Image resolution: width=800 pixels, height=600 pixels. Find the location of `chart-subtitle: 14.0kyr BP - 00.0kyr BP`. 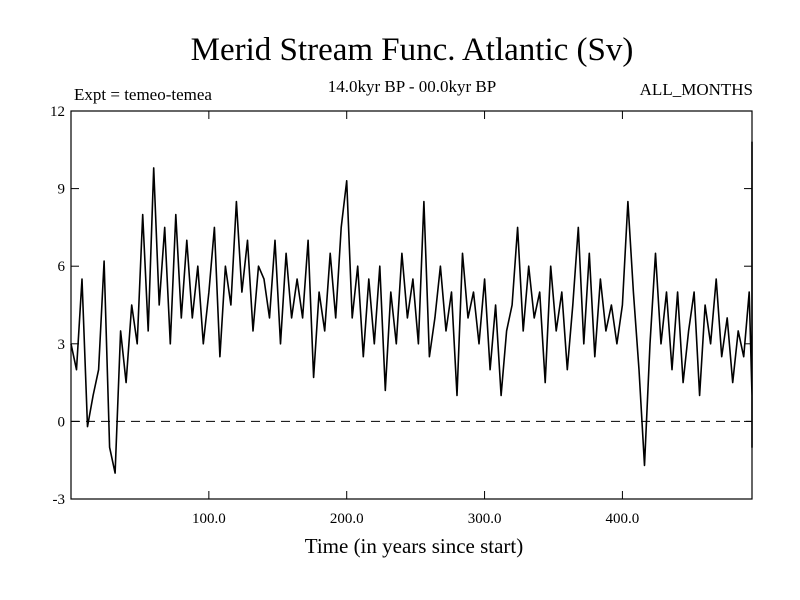

chart-subtitle: 14.0kyr BP - 00.0kyr BP is located at coordinates (412, 86).